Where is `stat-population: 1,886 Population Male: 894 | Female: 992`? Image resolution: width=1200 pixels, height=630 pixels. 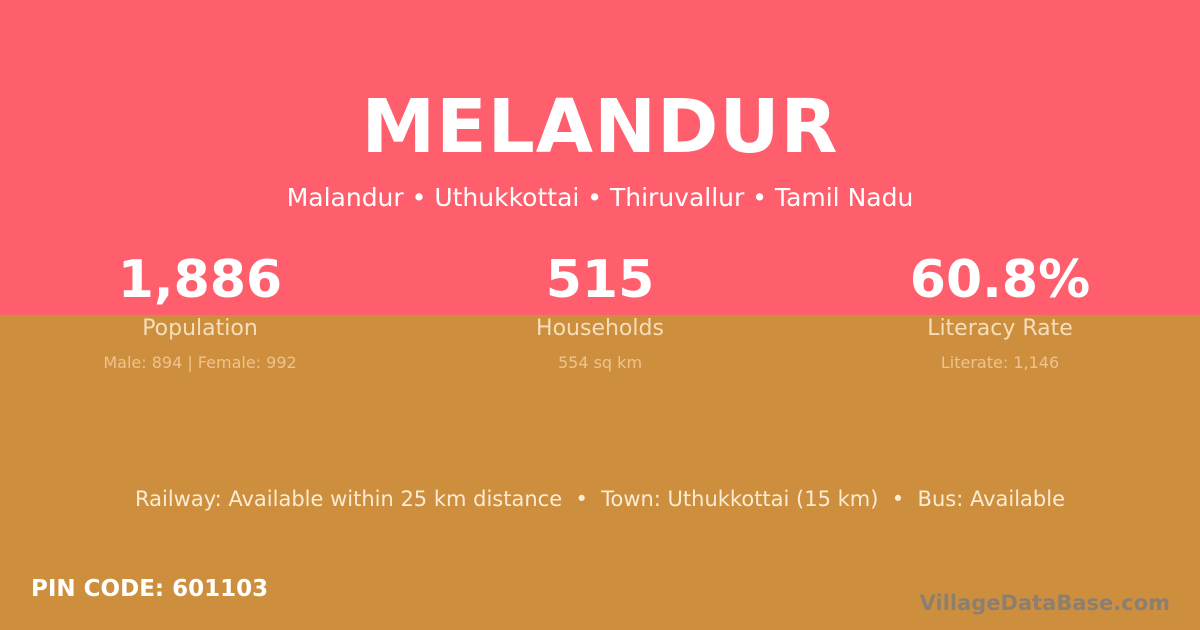 stat-population: 1,886 Population Male: 894 | Female: 992 is located at coordinates (200, 311).